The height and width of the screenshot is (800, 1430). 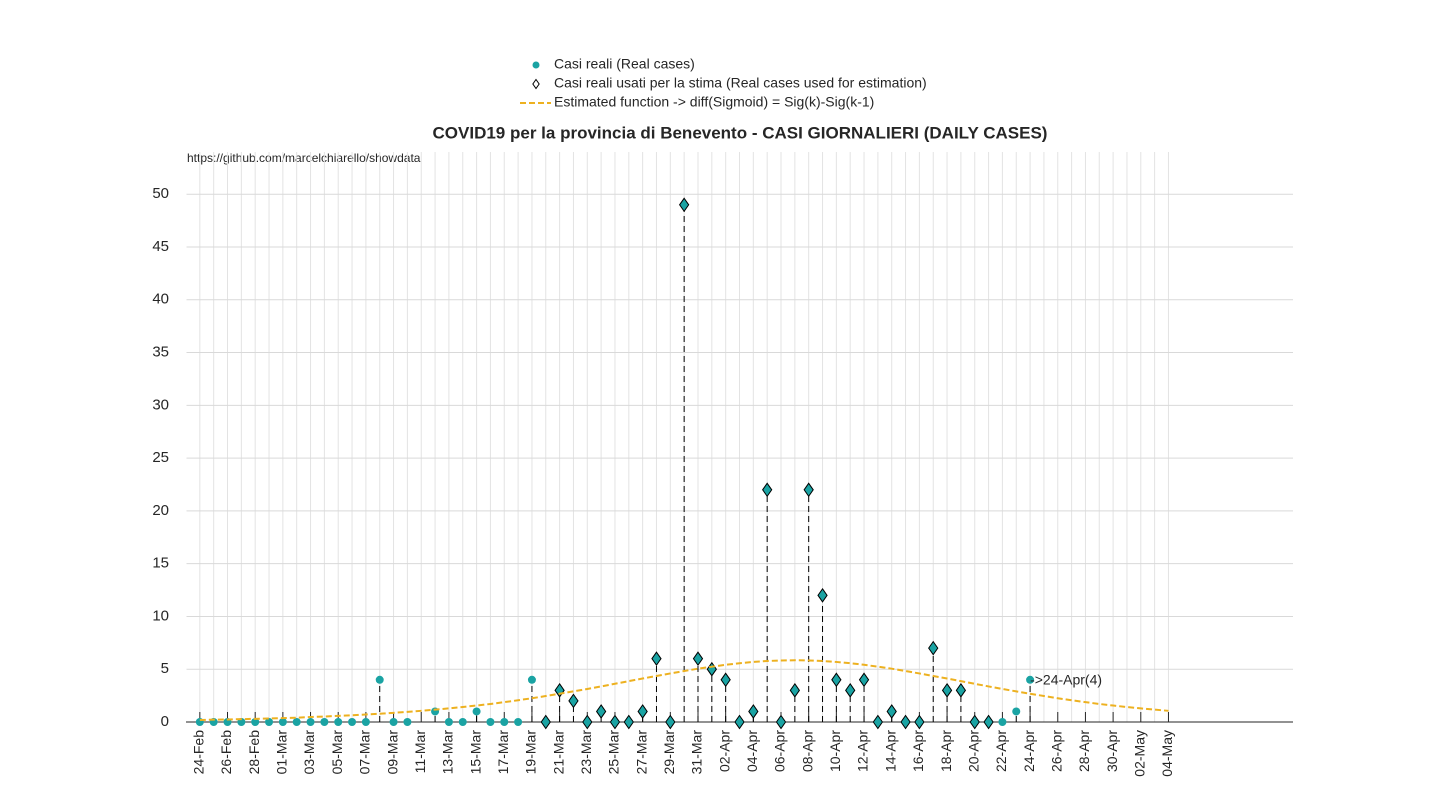 I want to click on y-tick-label: 5, so click(x=165, y=668).